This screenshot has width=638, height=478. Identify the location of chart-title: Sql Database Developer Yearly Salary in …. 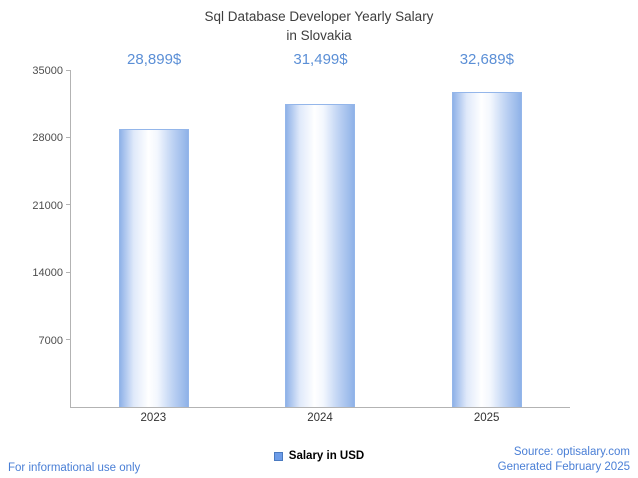
(319, 27).